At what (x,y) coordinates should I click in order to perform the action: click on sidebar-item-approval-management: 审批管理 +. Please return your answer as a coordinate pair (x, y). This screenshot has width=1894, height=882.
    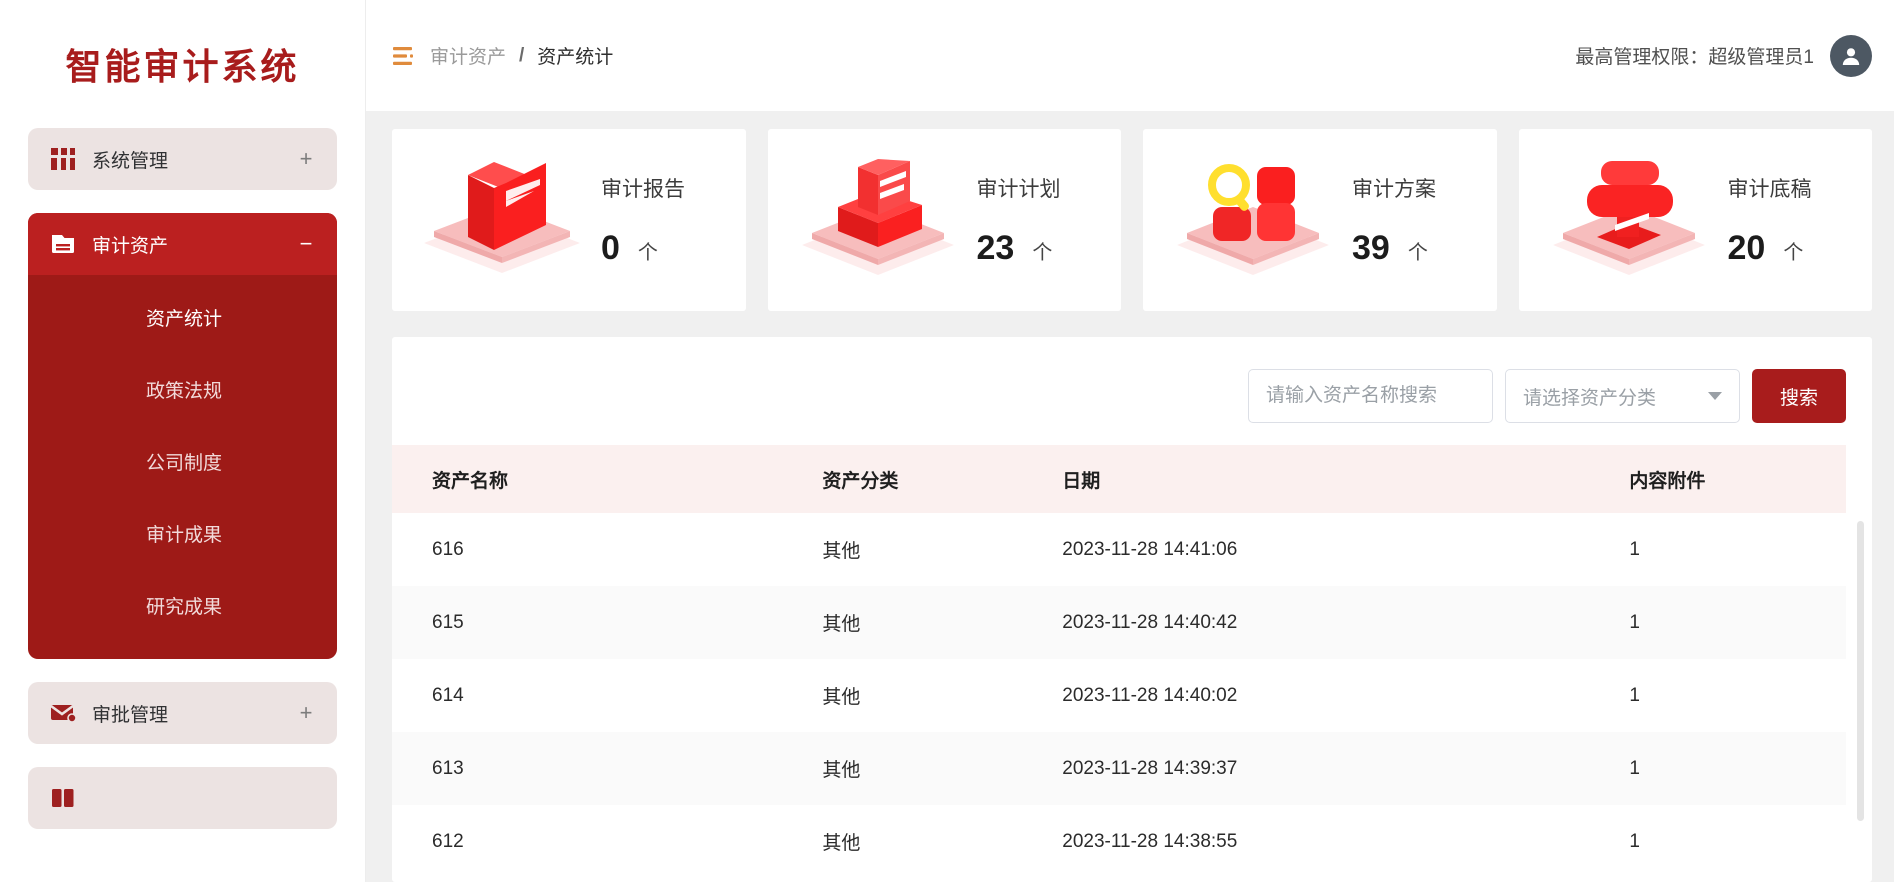
    Looking at the image, I should click on (182, 713).